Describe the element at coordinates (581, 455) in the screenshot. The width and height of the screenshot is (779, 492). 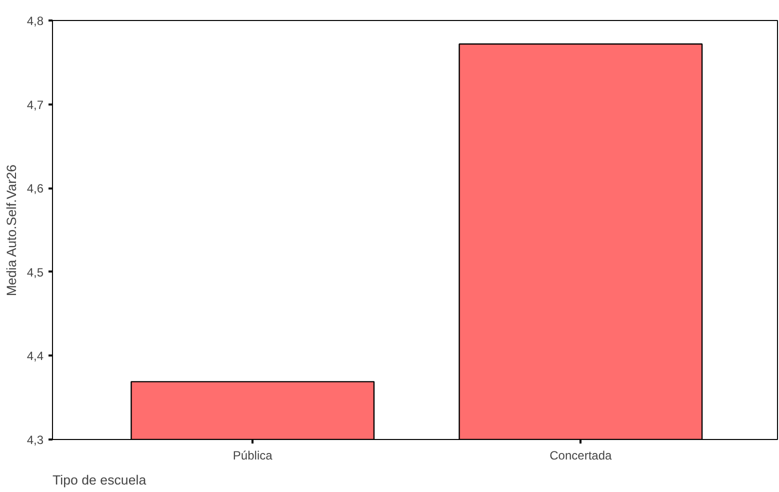
I see `x-tick-label: Concertada` at that location.